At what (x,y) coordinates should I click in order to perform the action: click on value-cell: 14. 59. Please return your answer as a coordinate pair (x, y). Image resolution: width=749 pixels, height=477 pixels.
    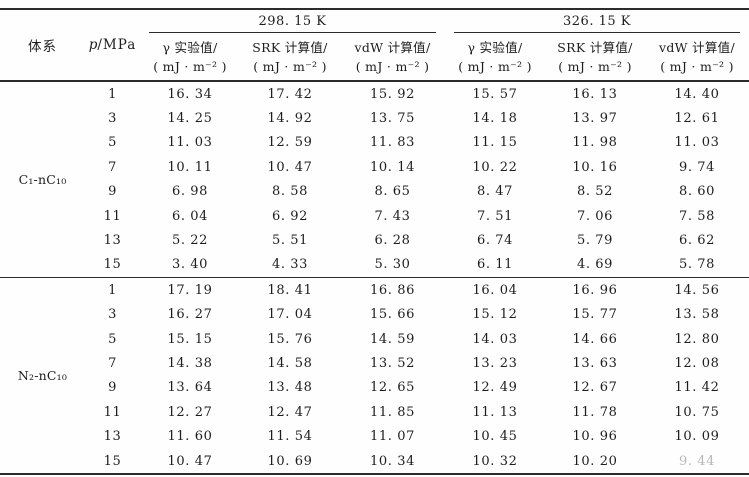
    Looking at the image, I should click on (392, 339).